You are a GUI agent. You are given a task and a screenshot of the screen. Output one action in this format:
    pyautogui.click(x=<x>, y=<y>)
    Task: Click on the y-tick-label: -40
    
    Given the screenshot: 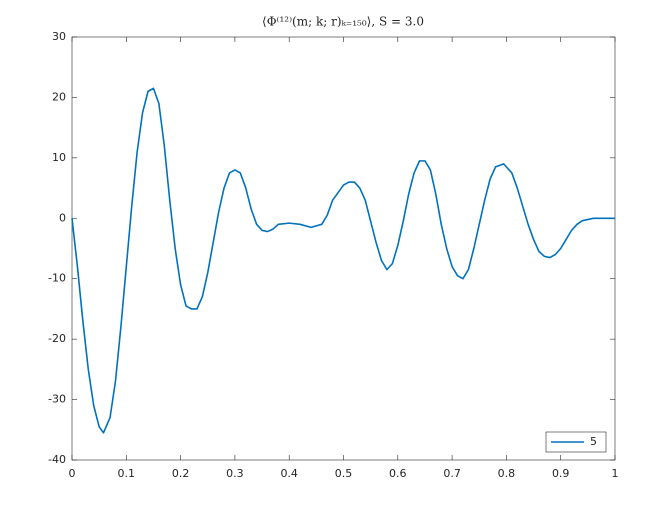 What is the action you would take?
    pyautogui.click(x=57, y=459)
    